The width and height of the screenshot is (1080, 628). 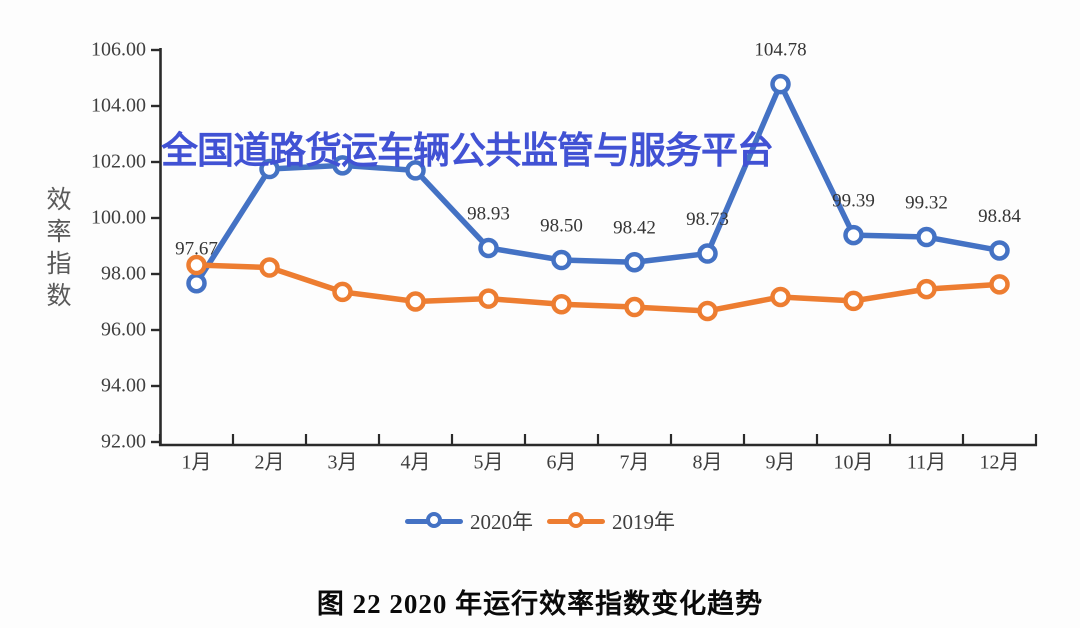 What do you see at coordinates (926, 463) in the screenshot?
I see `month-label: 11月` at bounding box center [926, 463].